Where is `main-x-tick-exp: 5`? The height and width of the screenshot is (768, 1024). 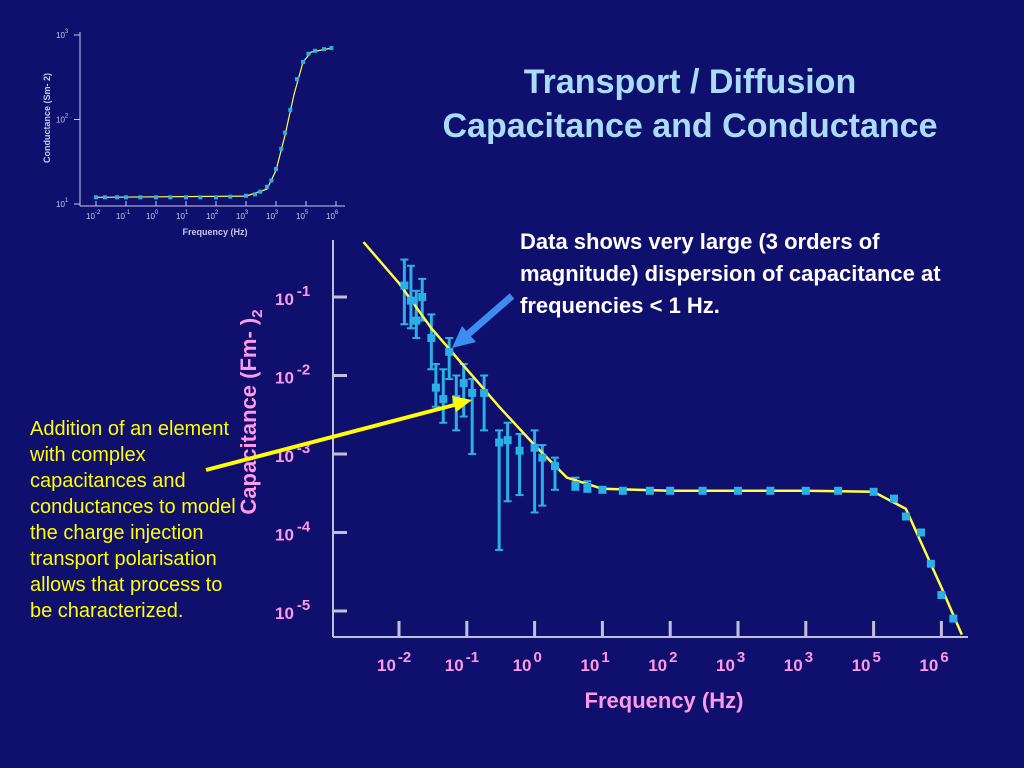 main-x-tick-exp: 5 is located at coordinates (877, 657).